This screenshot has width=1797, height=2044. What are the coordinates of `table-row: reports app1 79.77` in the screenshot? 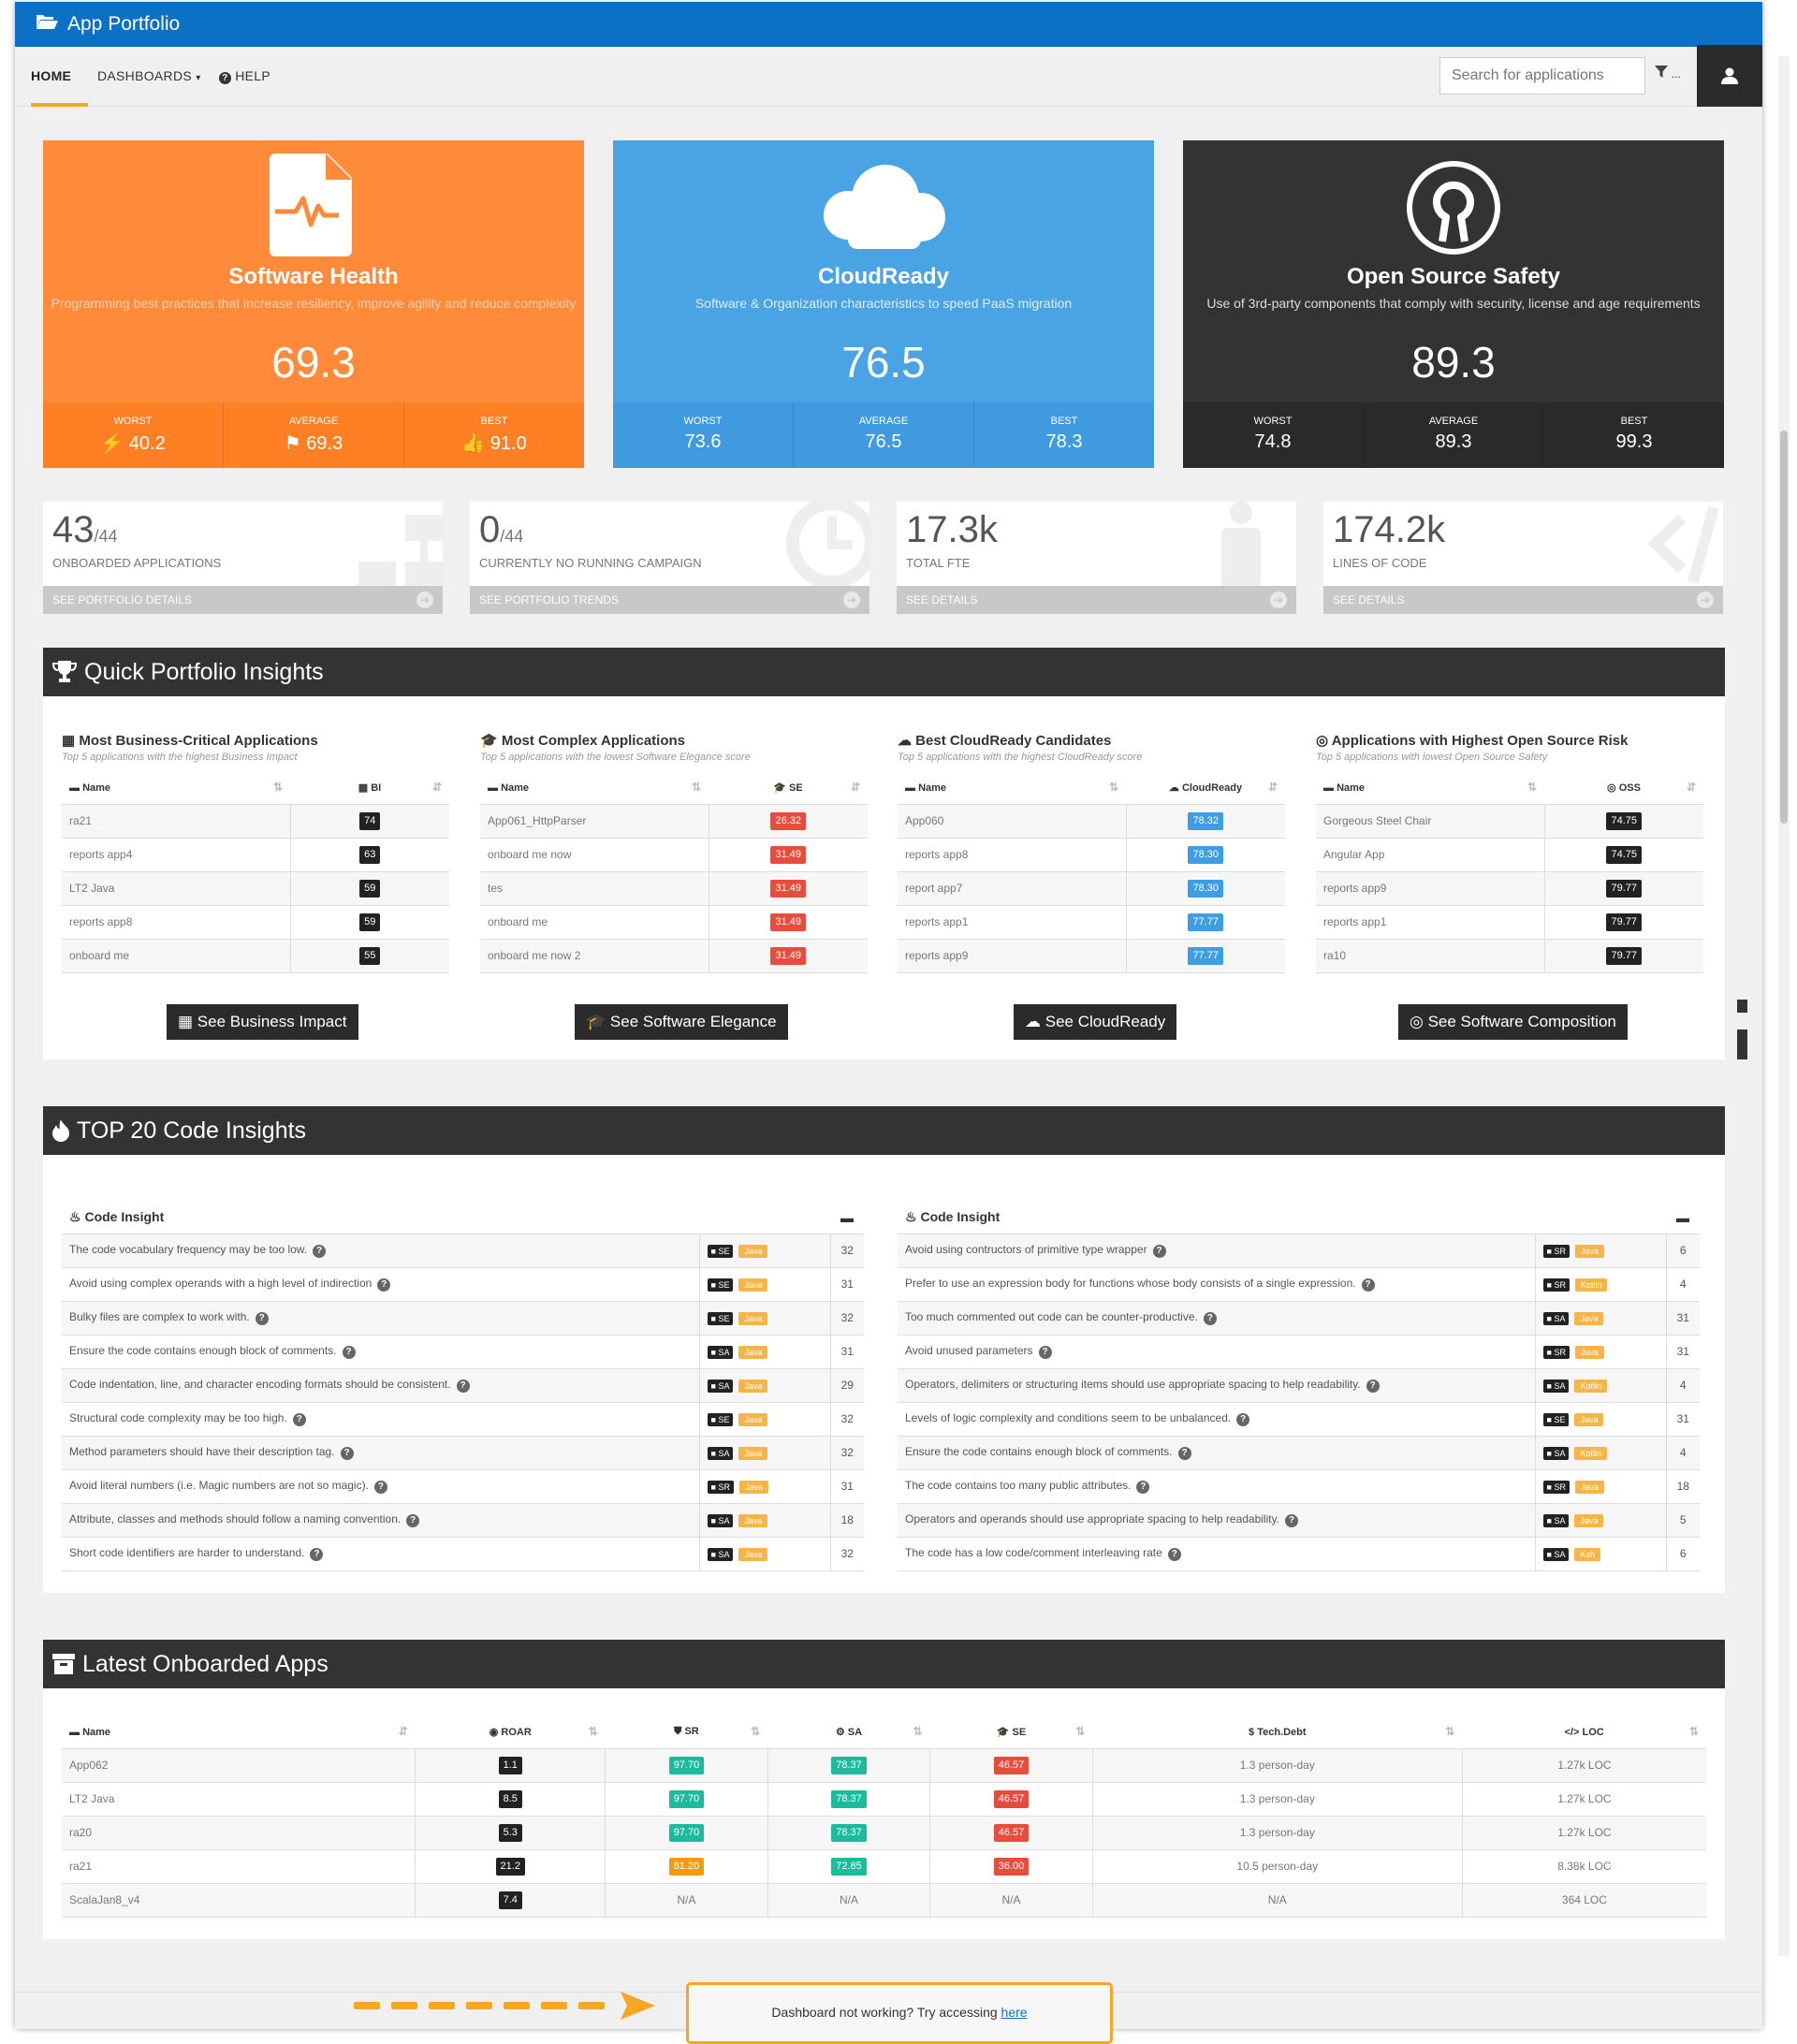 It's located at (1509, 922).